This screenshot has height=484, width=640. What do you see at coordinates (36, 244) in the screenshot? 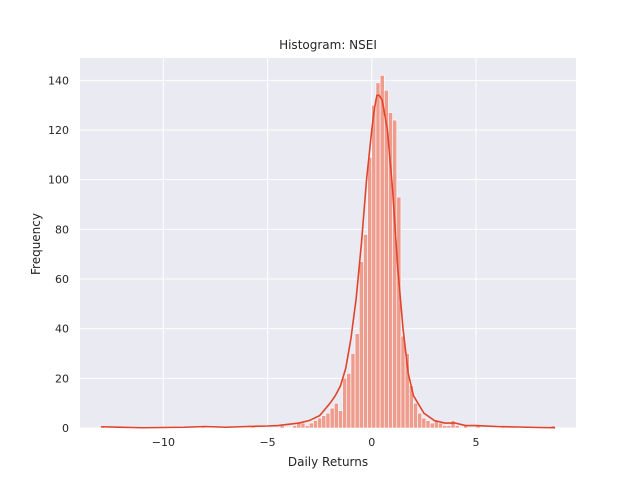
I see `y-axis-label: Frequency` at bounding box center [36, 244].